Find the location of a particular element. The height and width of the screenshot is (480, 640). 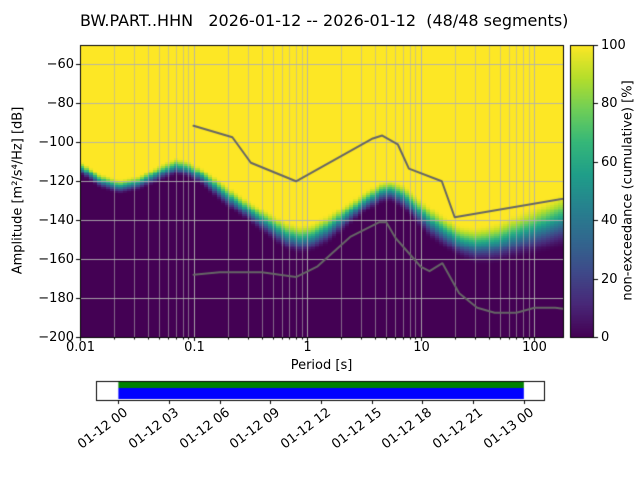

y-tick-label: −80 is located at coordinates (60, 103).